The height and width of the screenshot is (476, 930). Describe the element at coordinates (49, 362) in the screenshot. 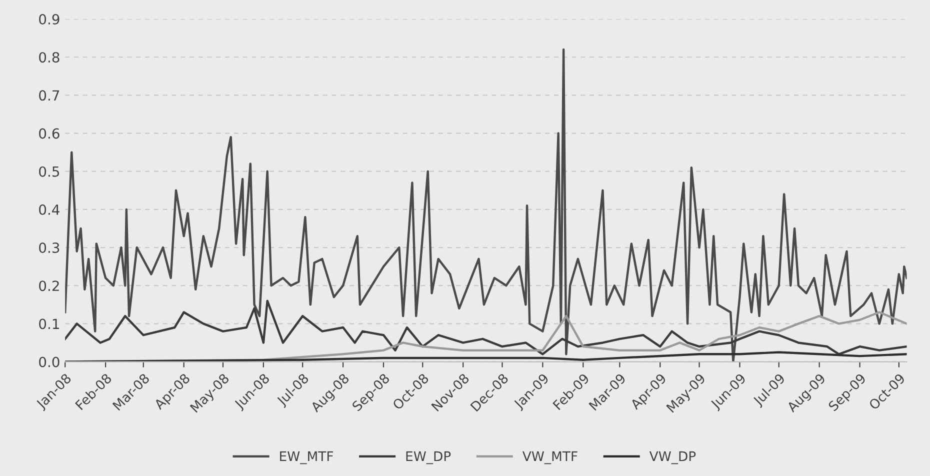

I see `y-tick-label: 0.0` at that location.